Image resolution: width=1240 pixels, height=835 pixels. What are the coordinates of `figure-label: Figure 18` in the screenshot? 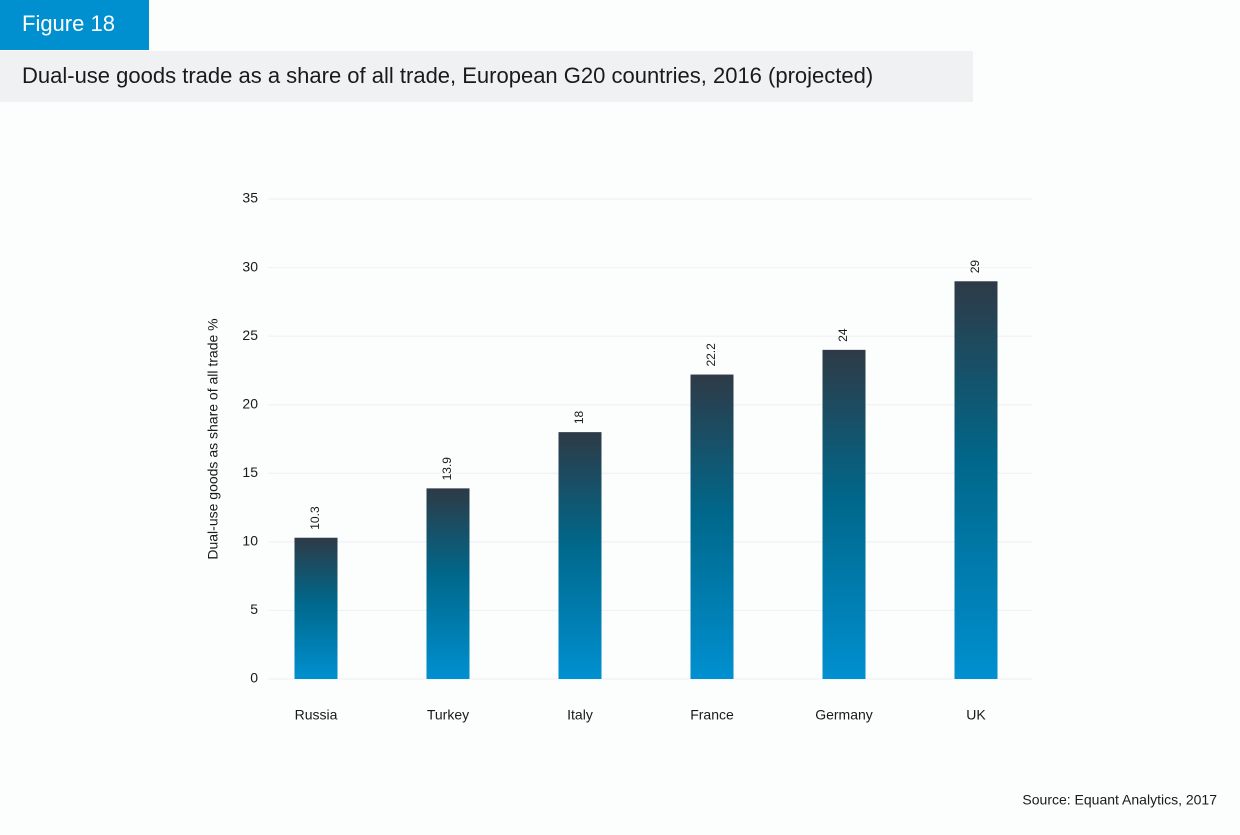 It's located at (68, 23).